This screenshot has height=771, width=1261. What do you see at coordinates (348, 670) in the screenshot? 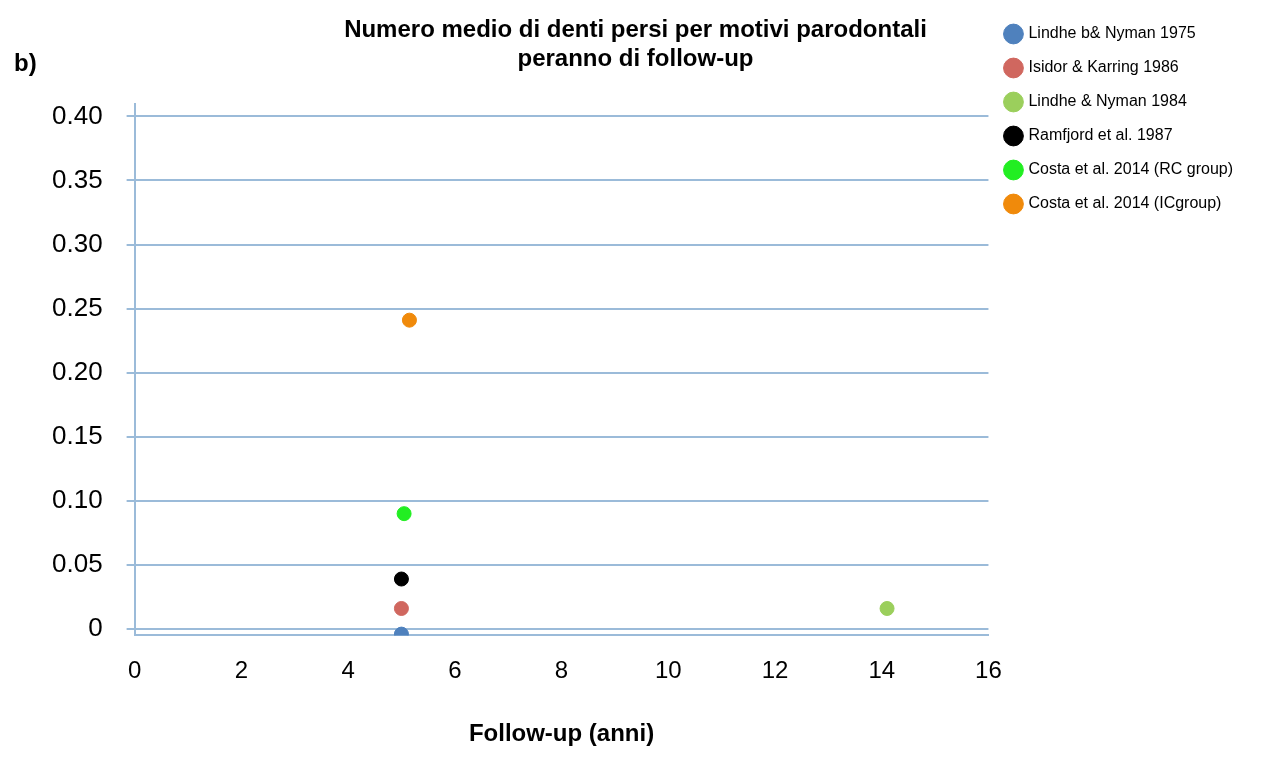
I see `x-tick-label: 4` at bounding box center [348, 670].